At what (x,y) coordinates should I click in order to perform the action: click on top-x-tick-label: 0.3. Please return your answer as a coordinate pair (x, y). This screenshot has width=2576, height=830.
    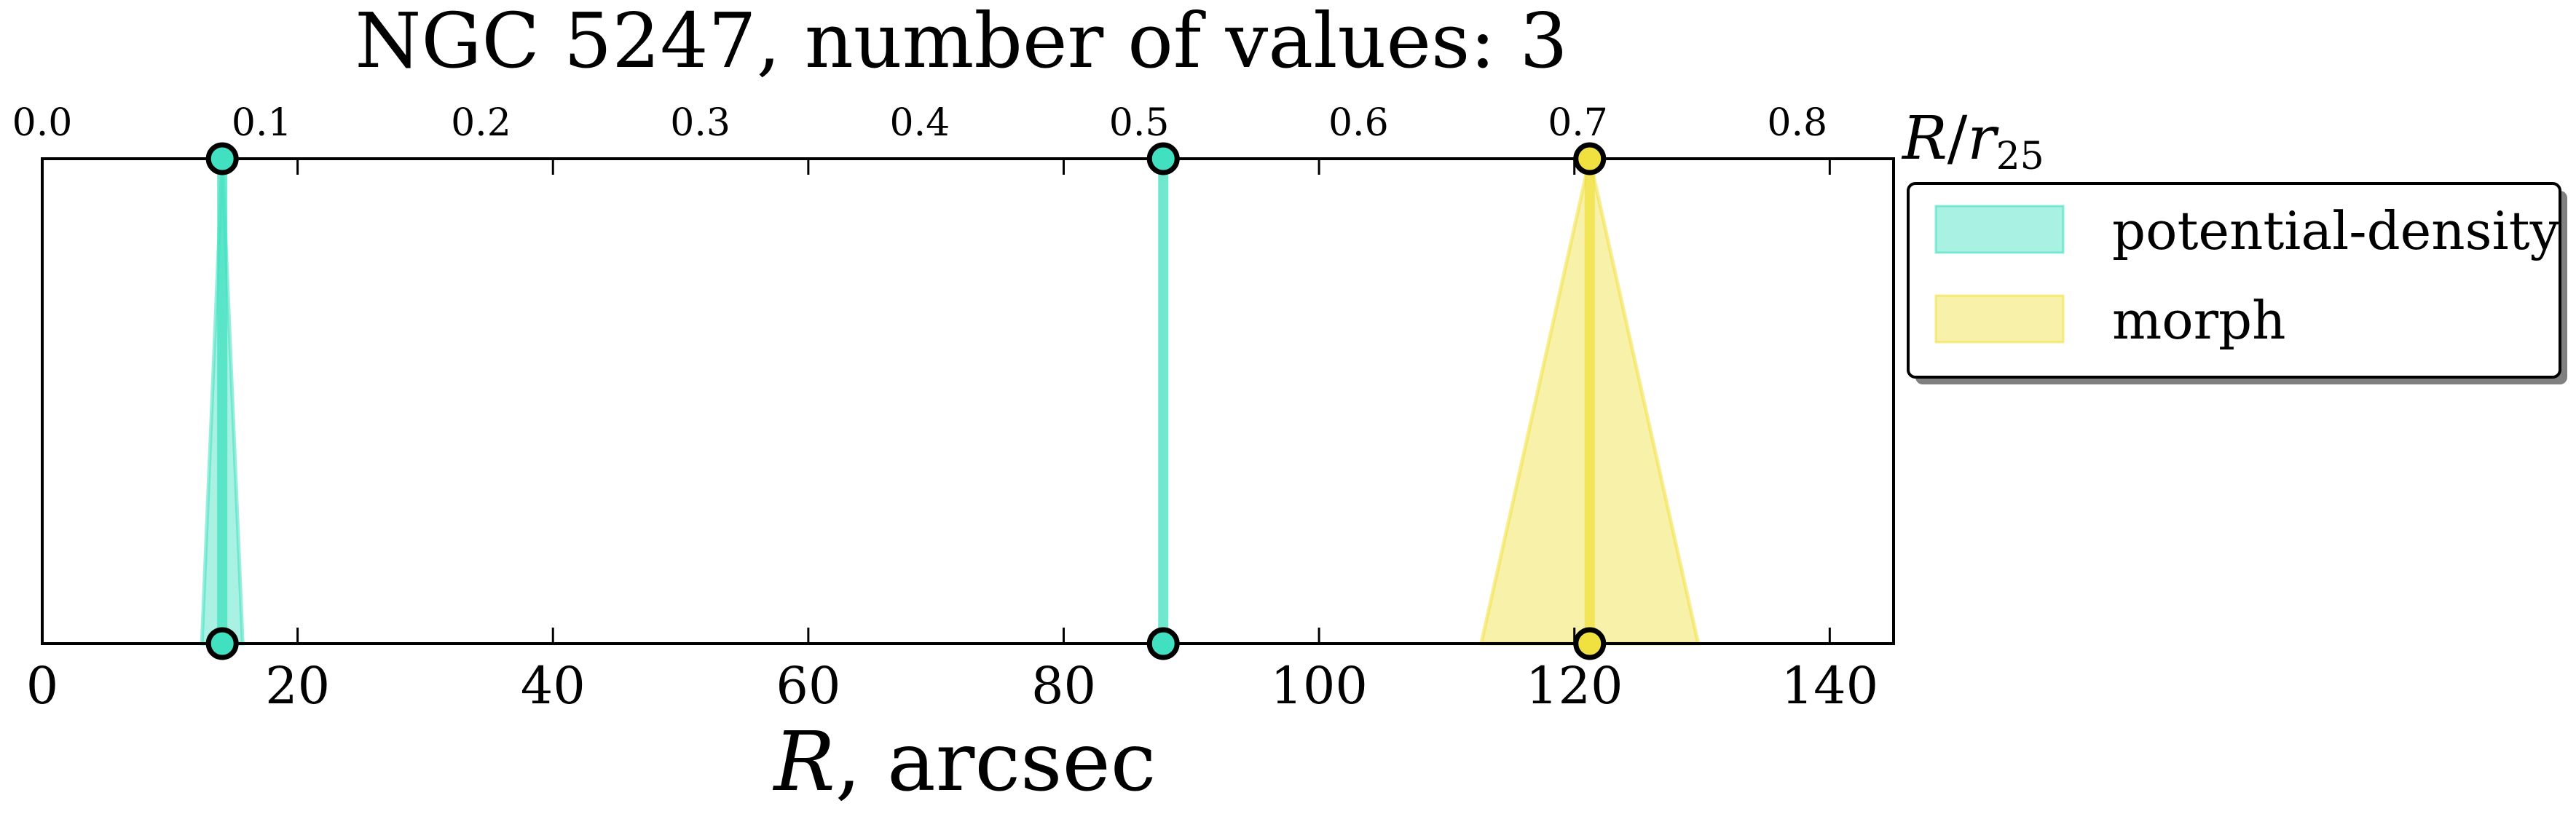
    Looking at the image, I should click on (700, 123).